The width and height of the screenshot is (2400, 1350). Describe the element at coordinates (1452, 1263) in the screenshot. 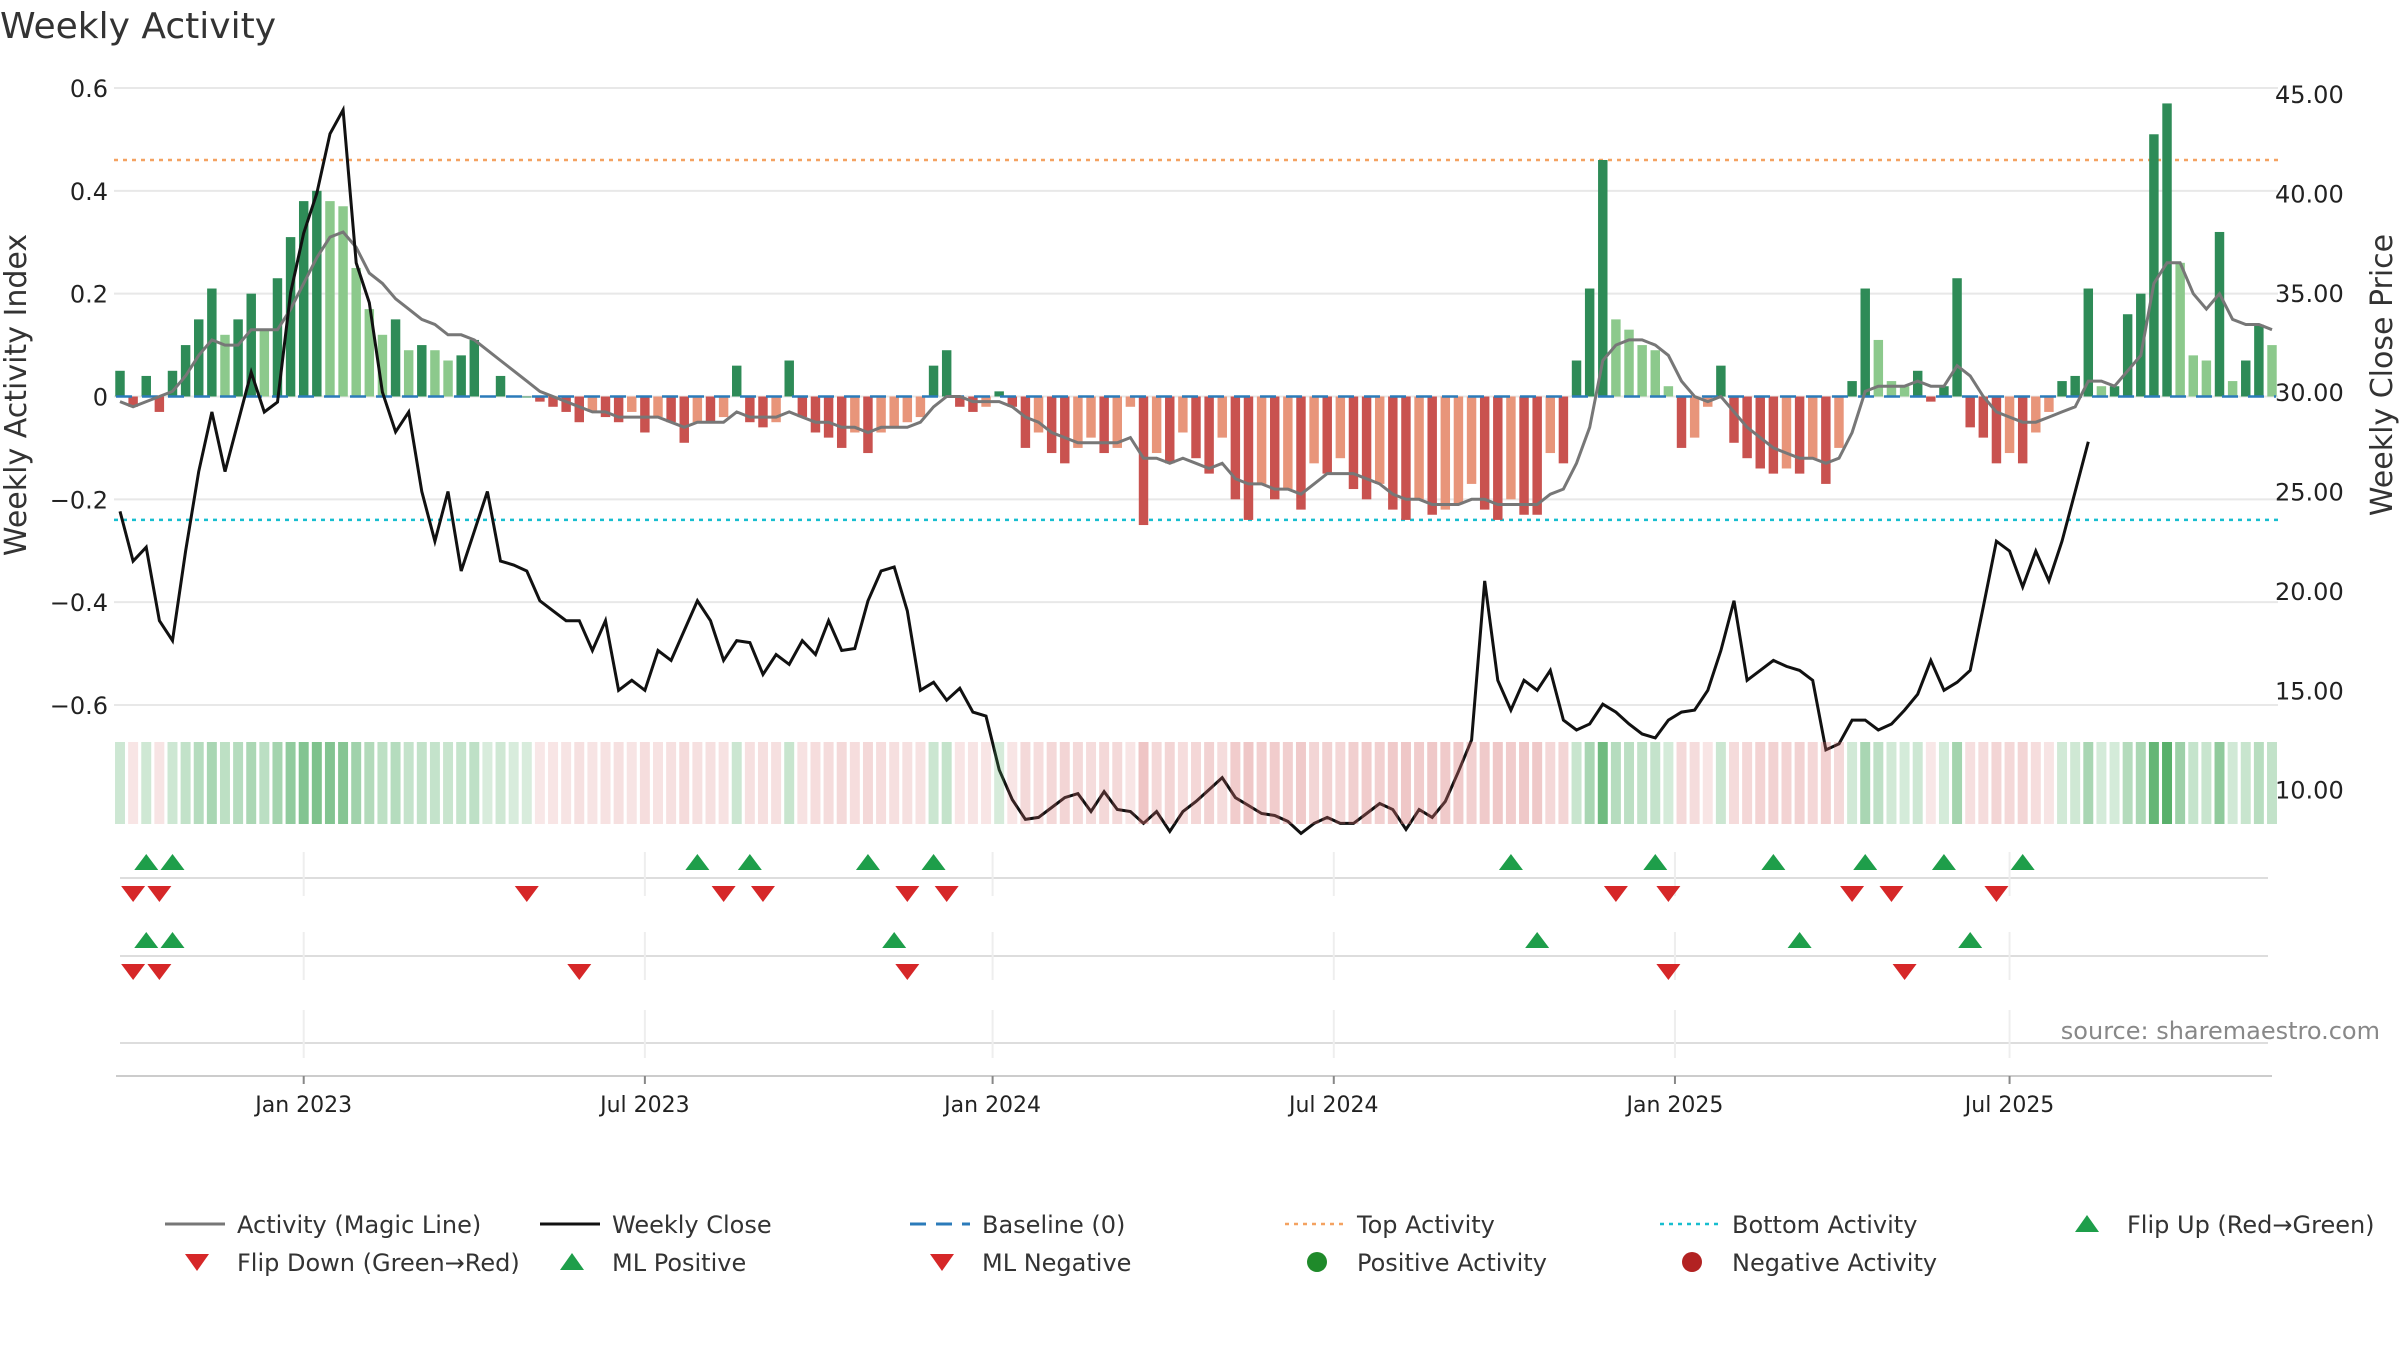

I see `legend-label: Positive Activity` at that location.